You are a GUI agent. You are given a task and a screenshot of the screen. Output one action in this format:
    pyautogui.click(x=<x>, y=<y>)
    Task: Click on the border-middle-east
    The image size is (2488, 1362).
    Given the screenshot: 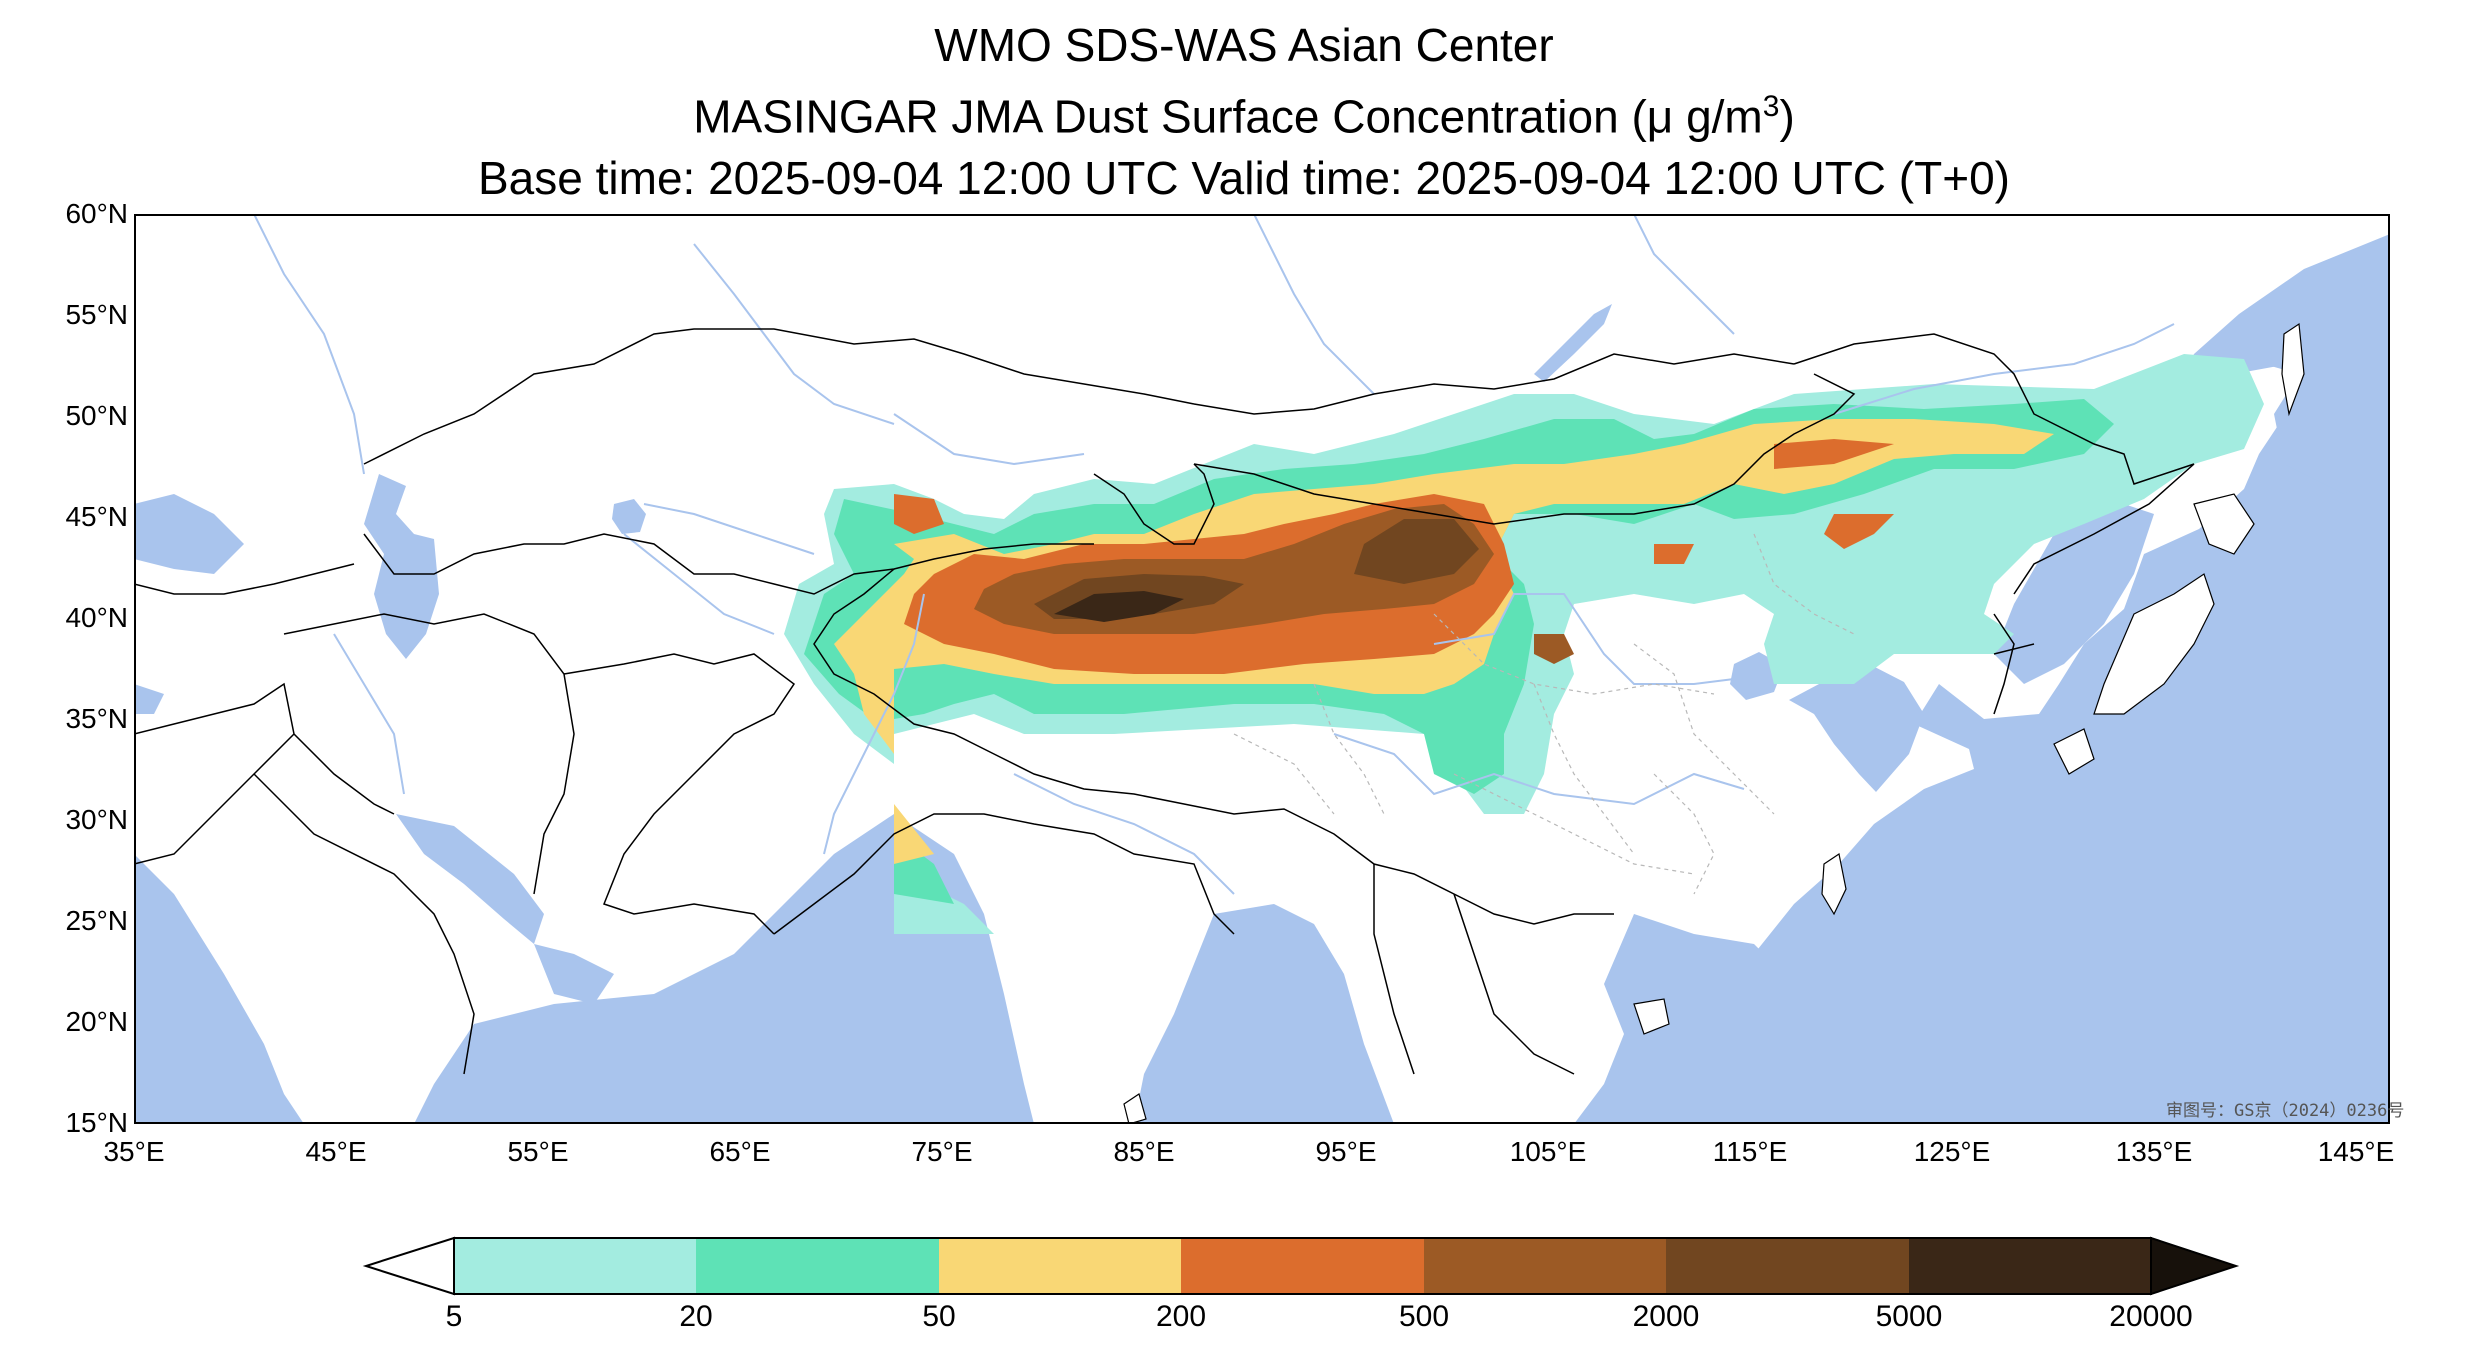 What is the action you would take?
    pyautogui.click(x=264, y=773)
    